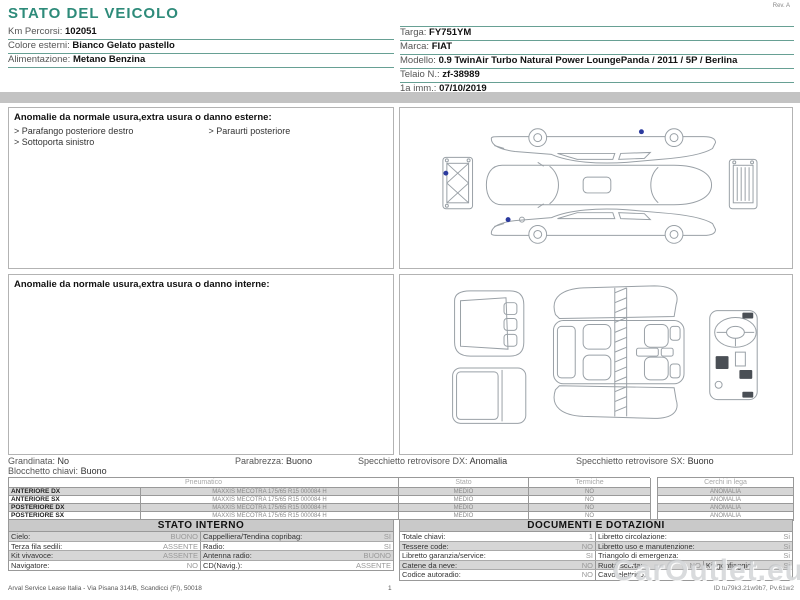  Describe the element at coordinates (420, 74) in the screenshot. I see `info-label: Telaio N.:` at that location.